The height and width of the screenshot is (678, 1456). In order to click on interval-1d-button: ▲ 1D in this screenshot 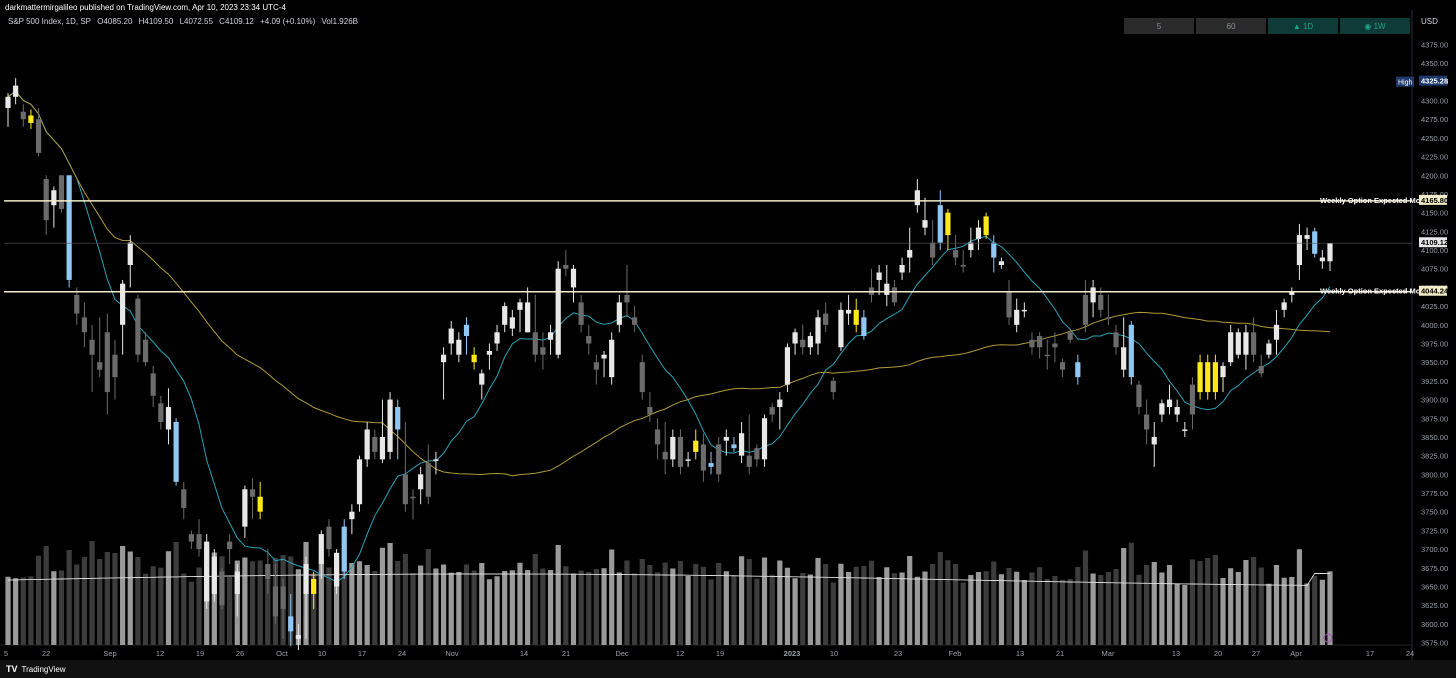, I will do `click(1303, 26)`.